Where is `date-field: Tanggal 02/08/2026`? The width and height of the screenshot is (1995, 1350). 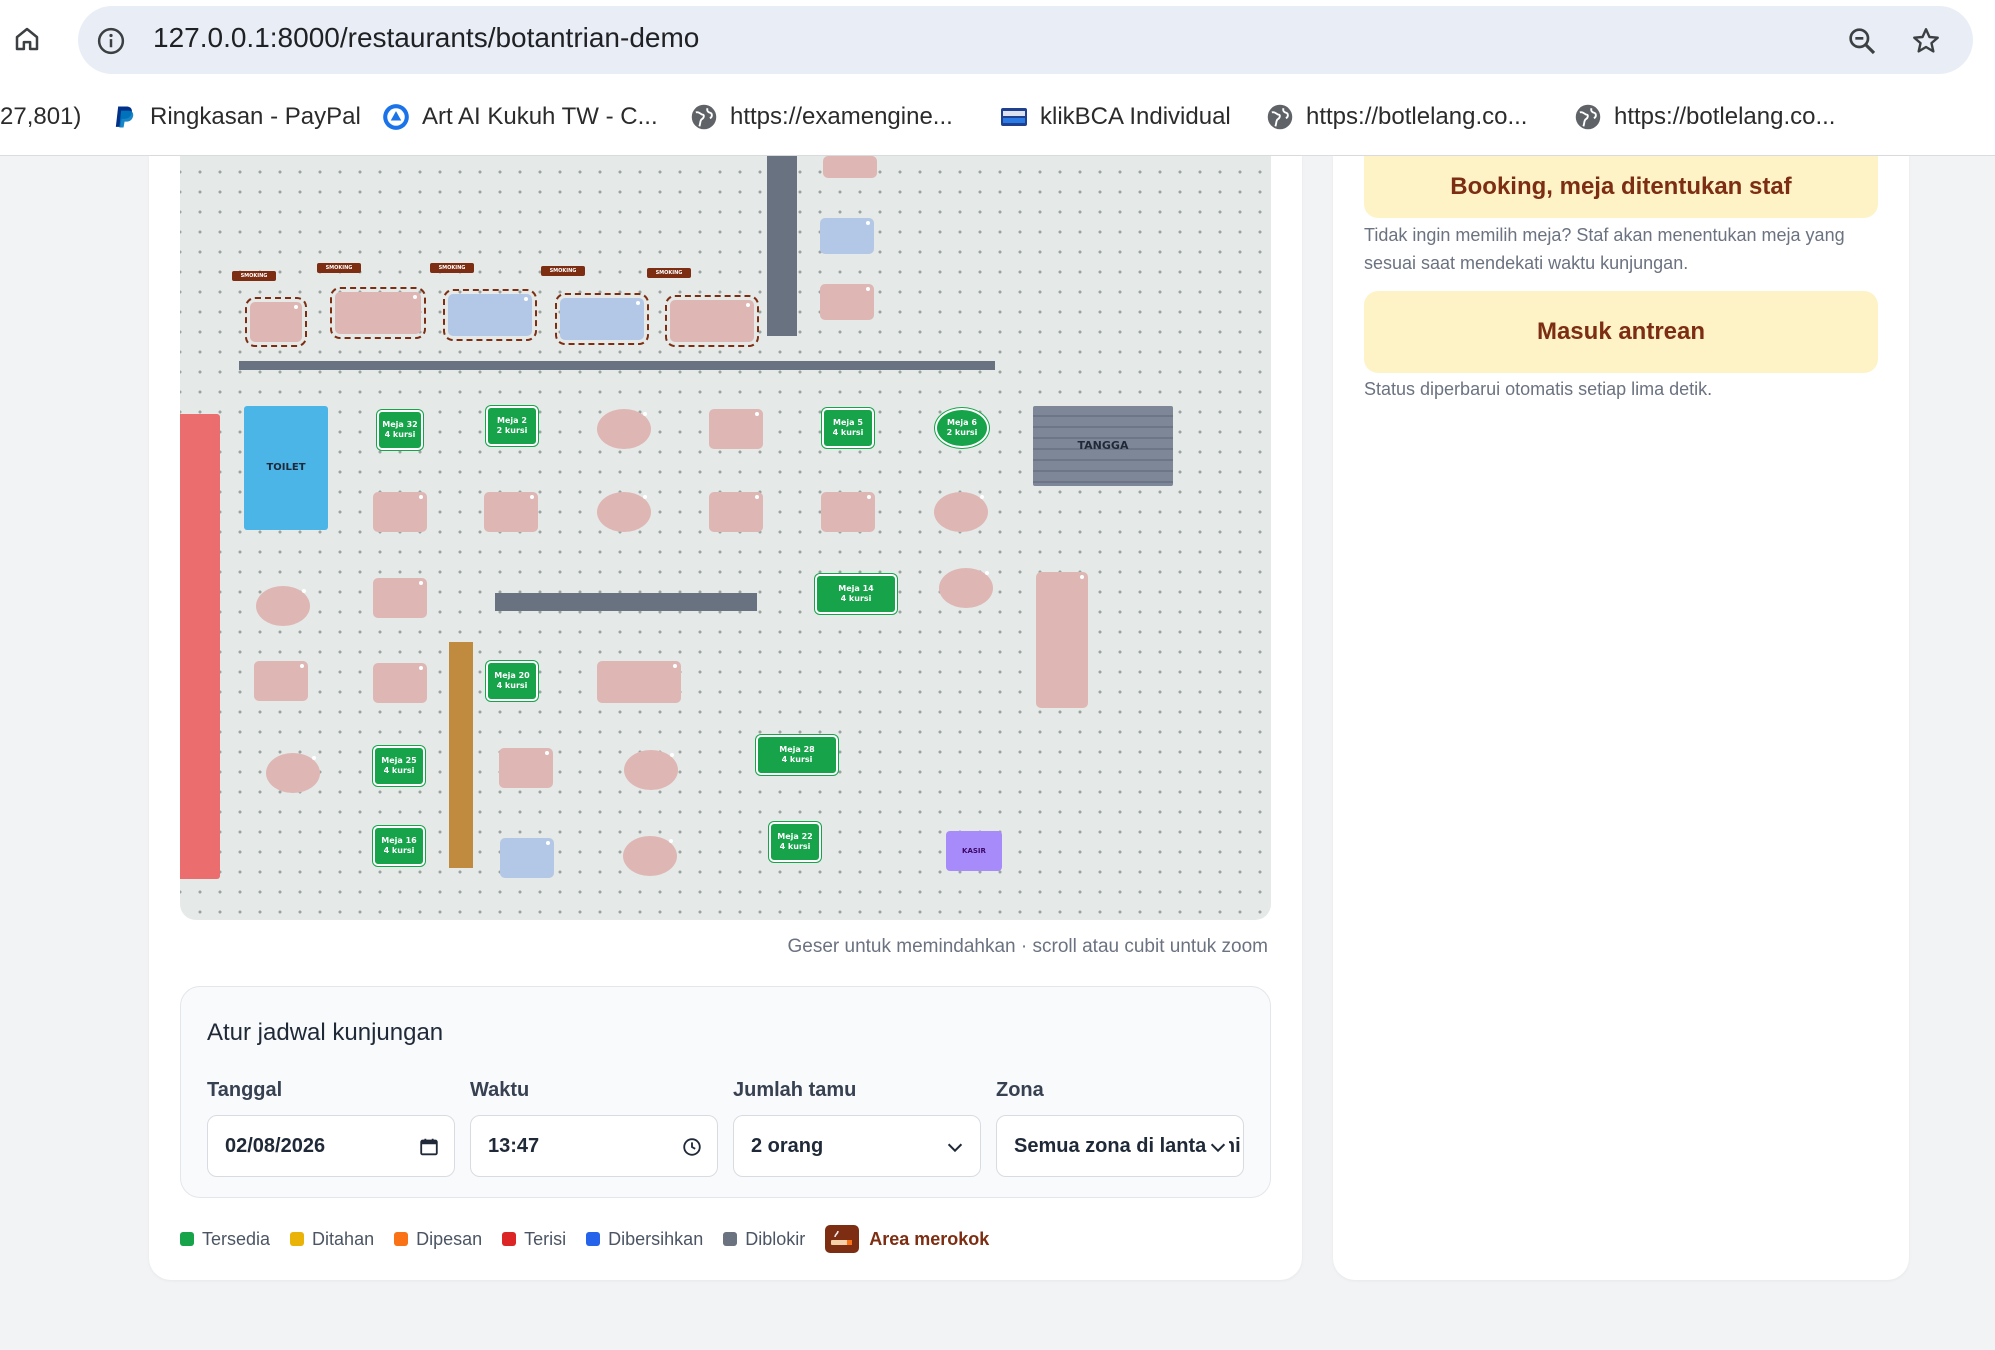 date-field: Tanggal 02/08/2026 is located at coordinates (331, 1128).